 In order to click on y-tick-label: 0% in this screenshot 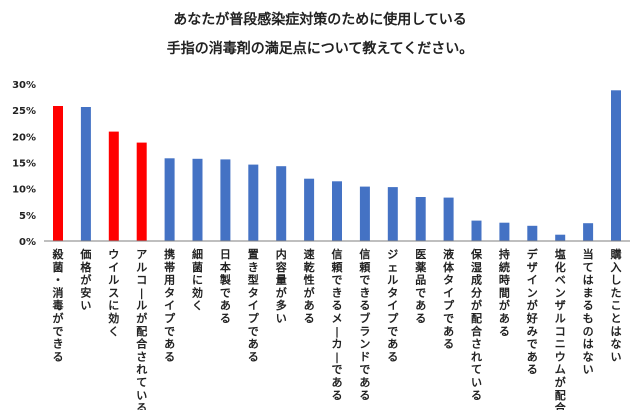, I will do `click(27, 242)`.